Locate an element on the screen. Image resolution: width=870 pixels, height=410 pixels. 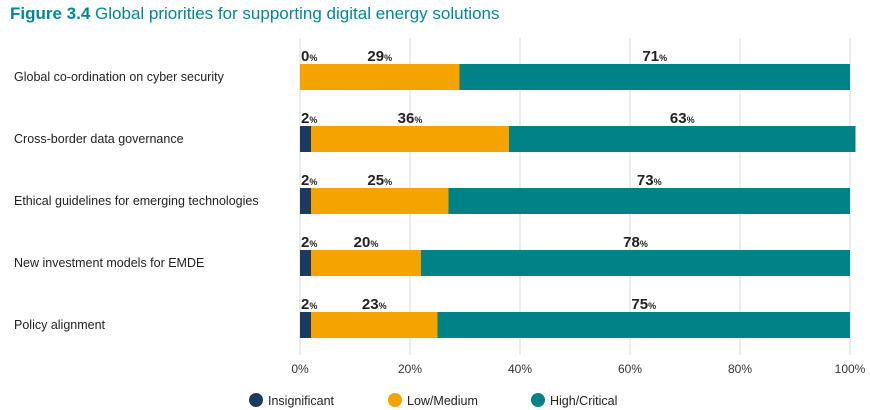
x-tick-label: 40% is located at coordinates (520, 369).